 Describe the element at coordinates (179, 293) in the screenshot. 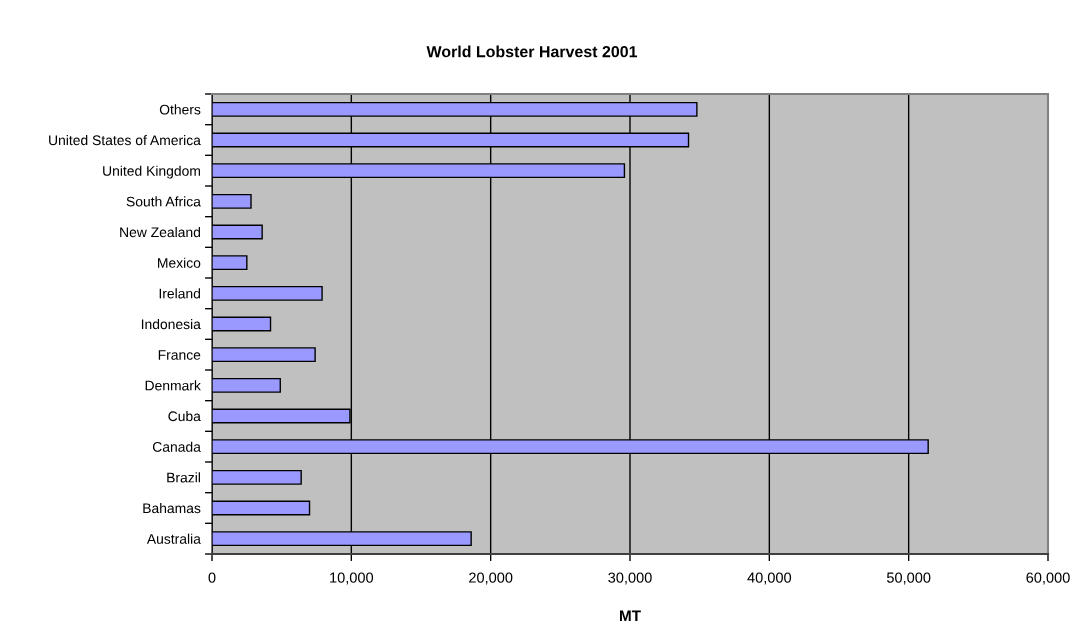

I see `y-tick-label: Ireland` at that location.